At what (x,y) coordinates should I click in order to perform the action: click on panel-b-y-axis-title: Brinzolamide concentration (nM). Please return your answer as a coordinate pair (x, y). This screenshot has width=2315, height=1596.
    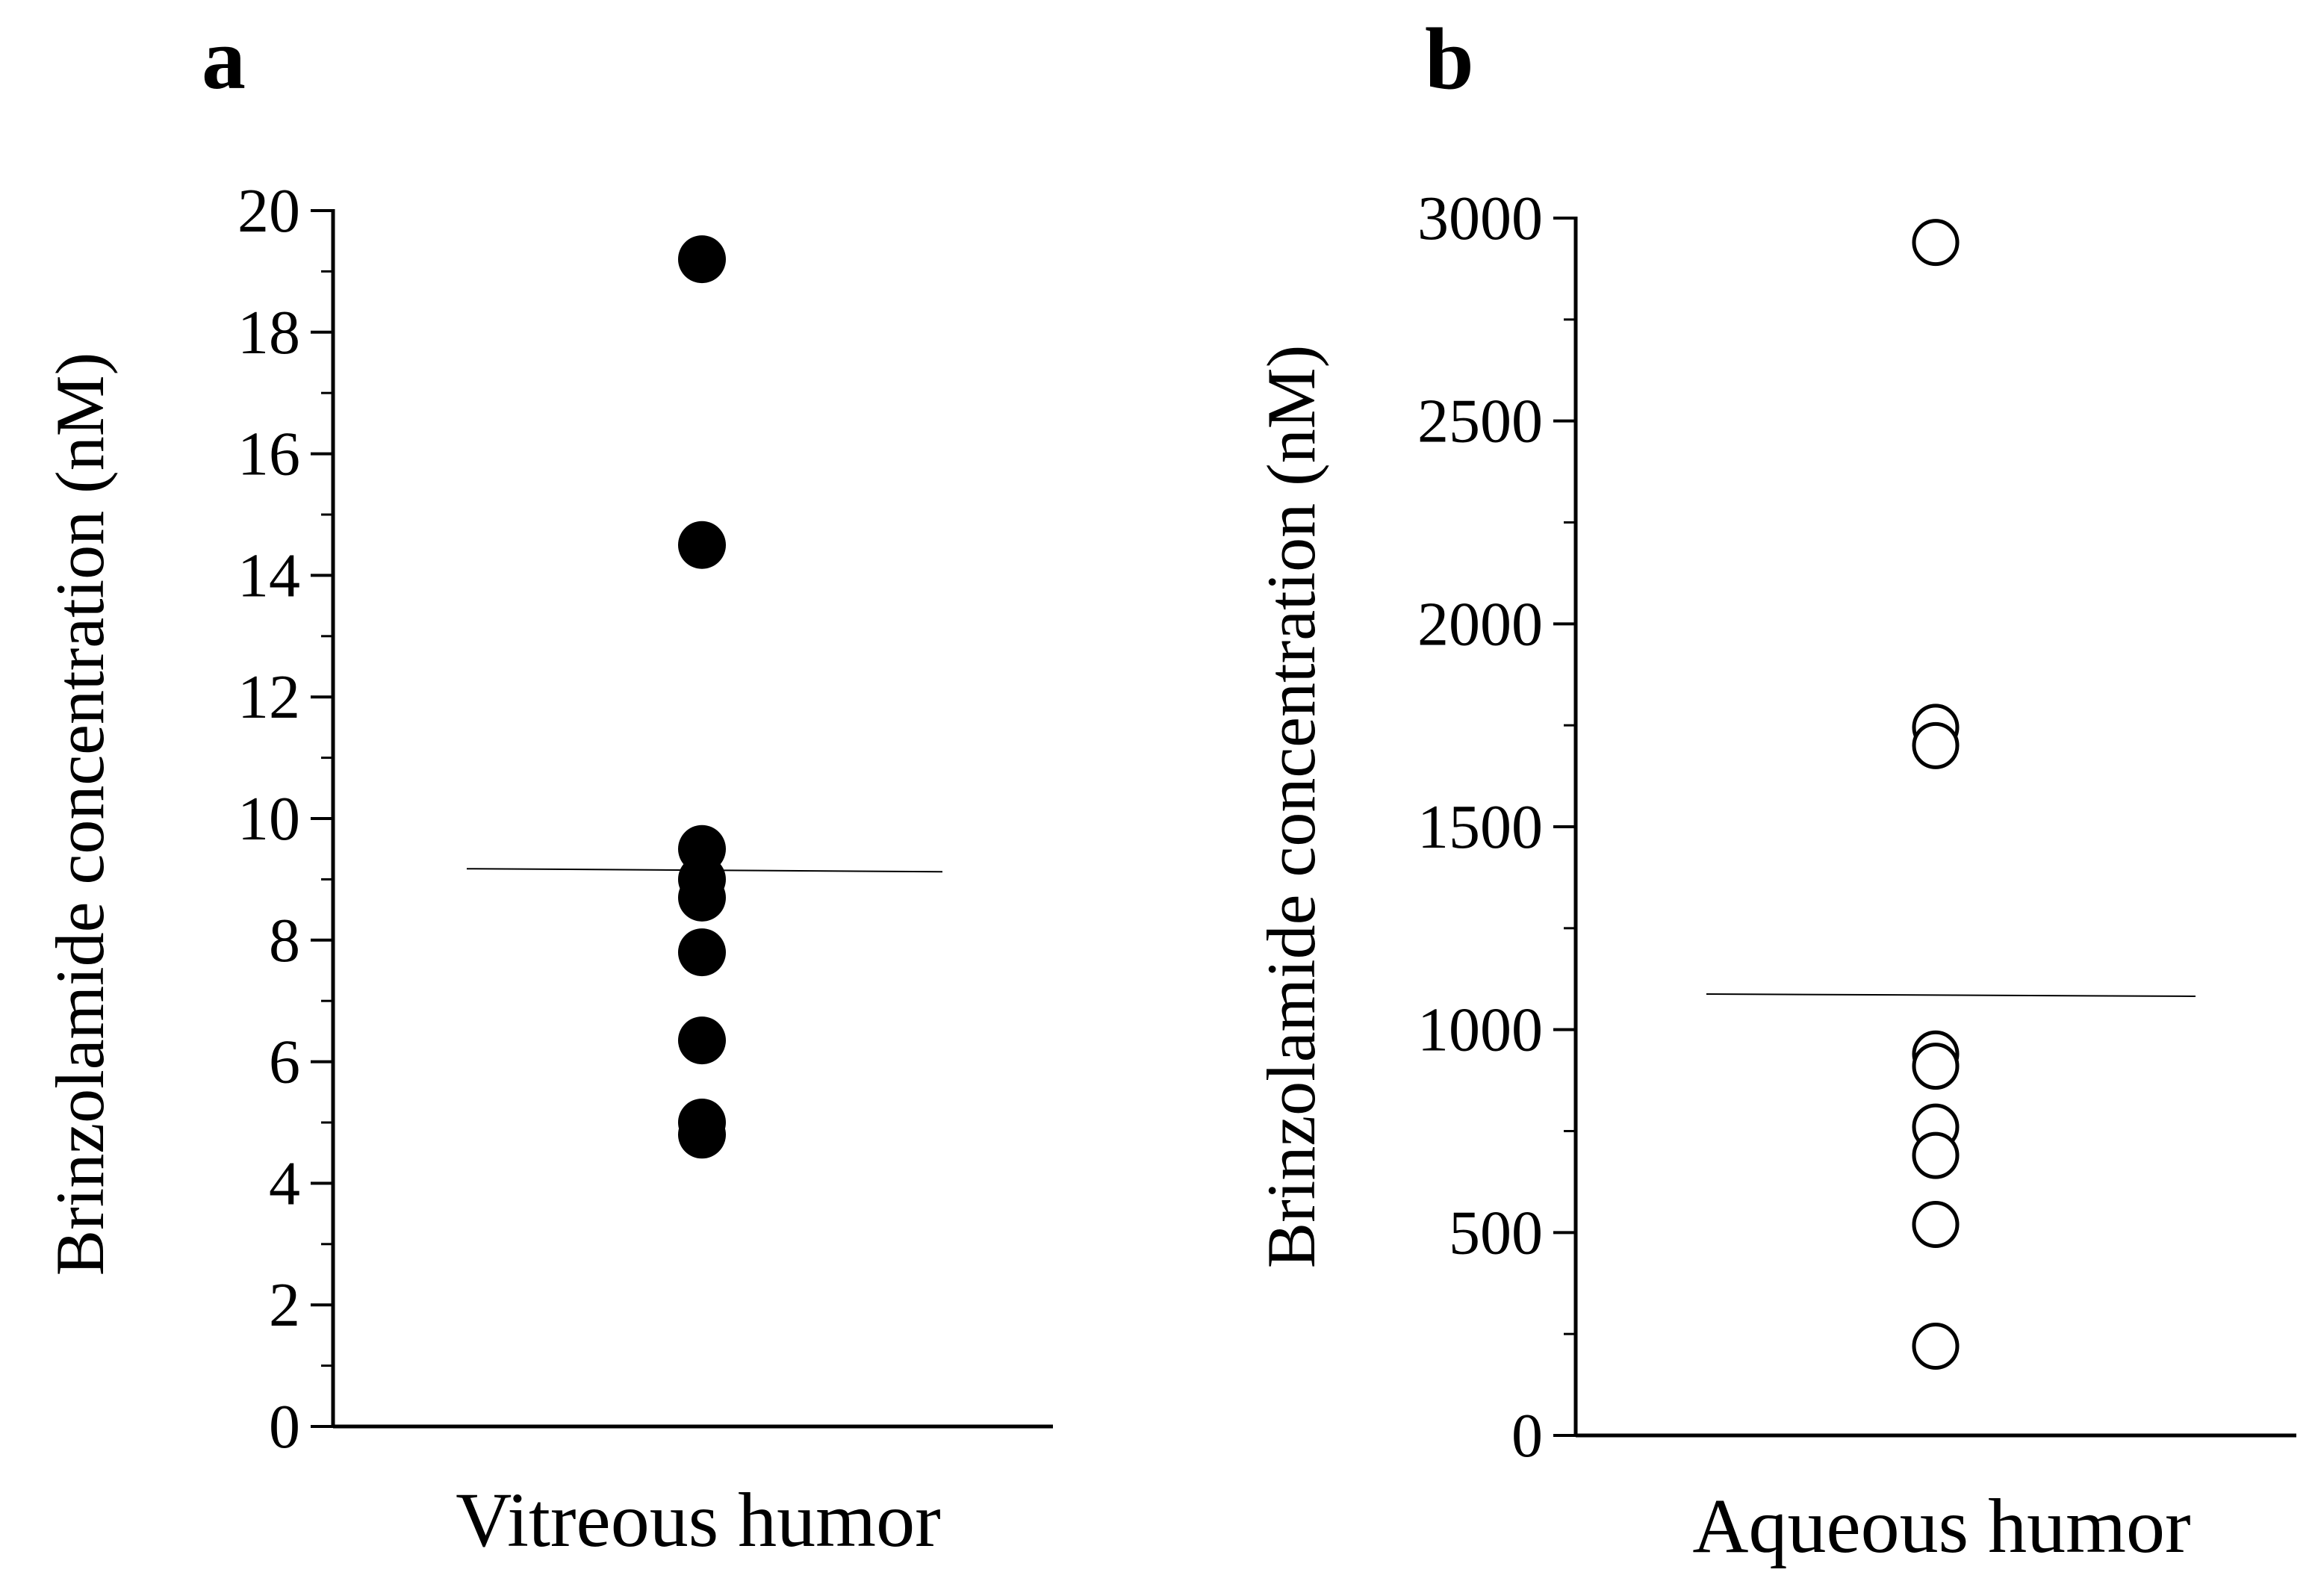
    Looking at the image, I should click on (1291, 806).